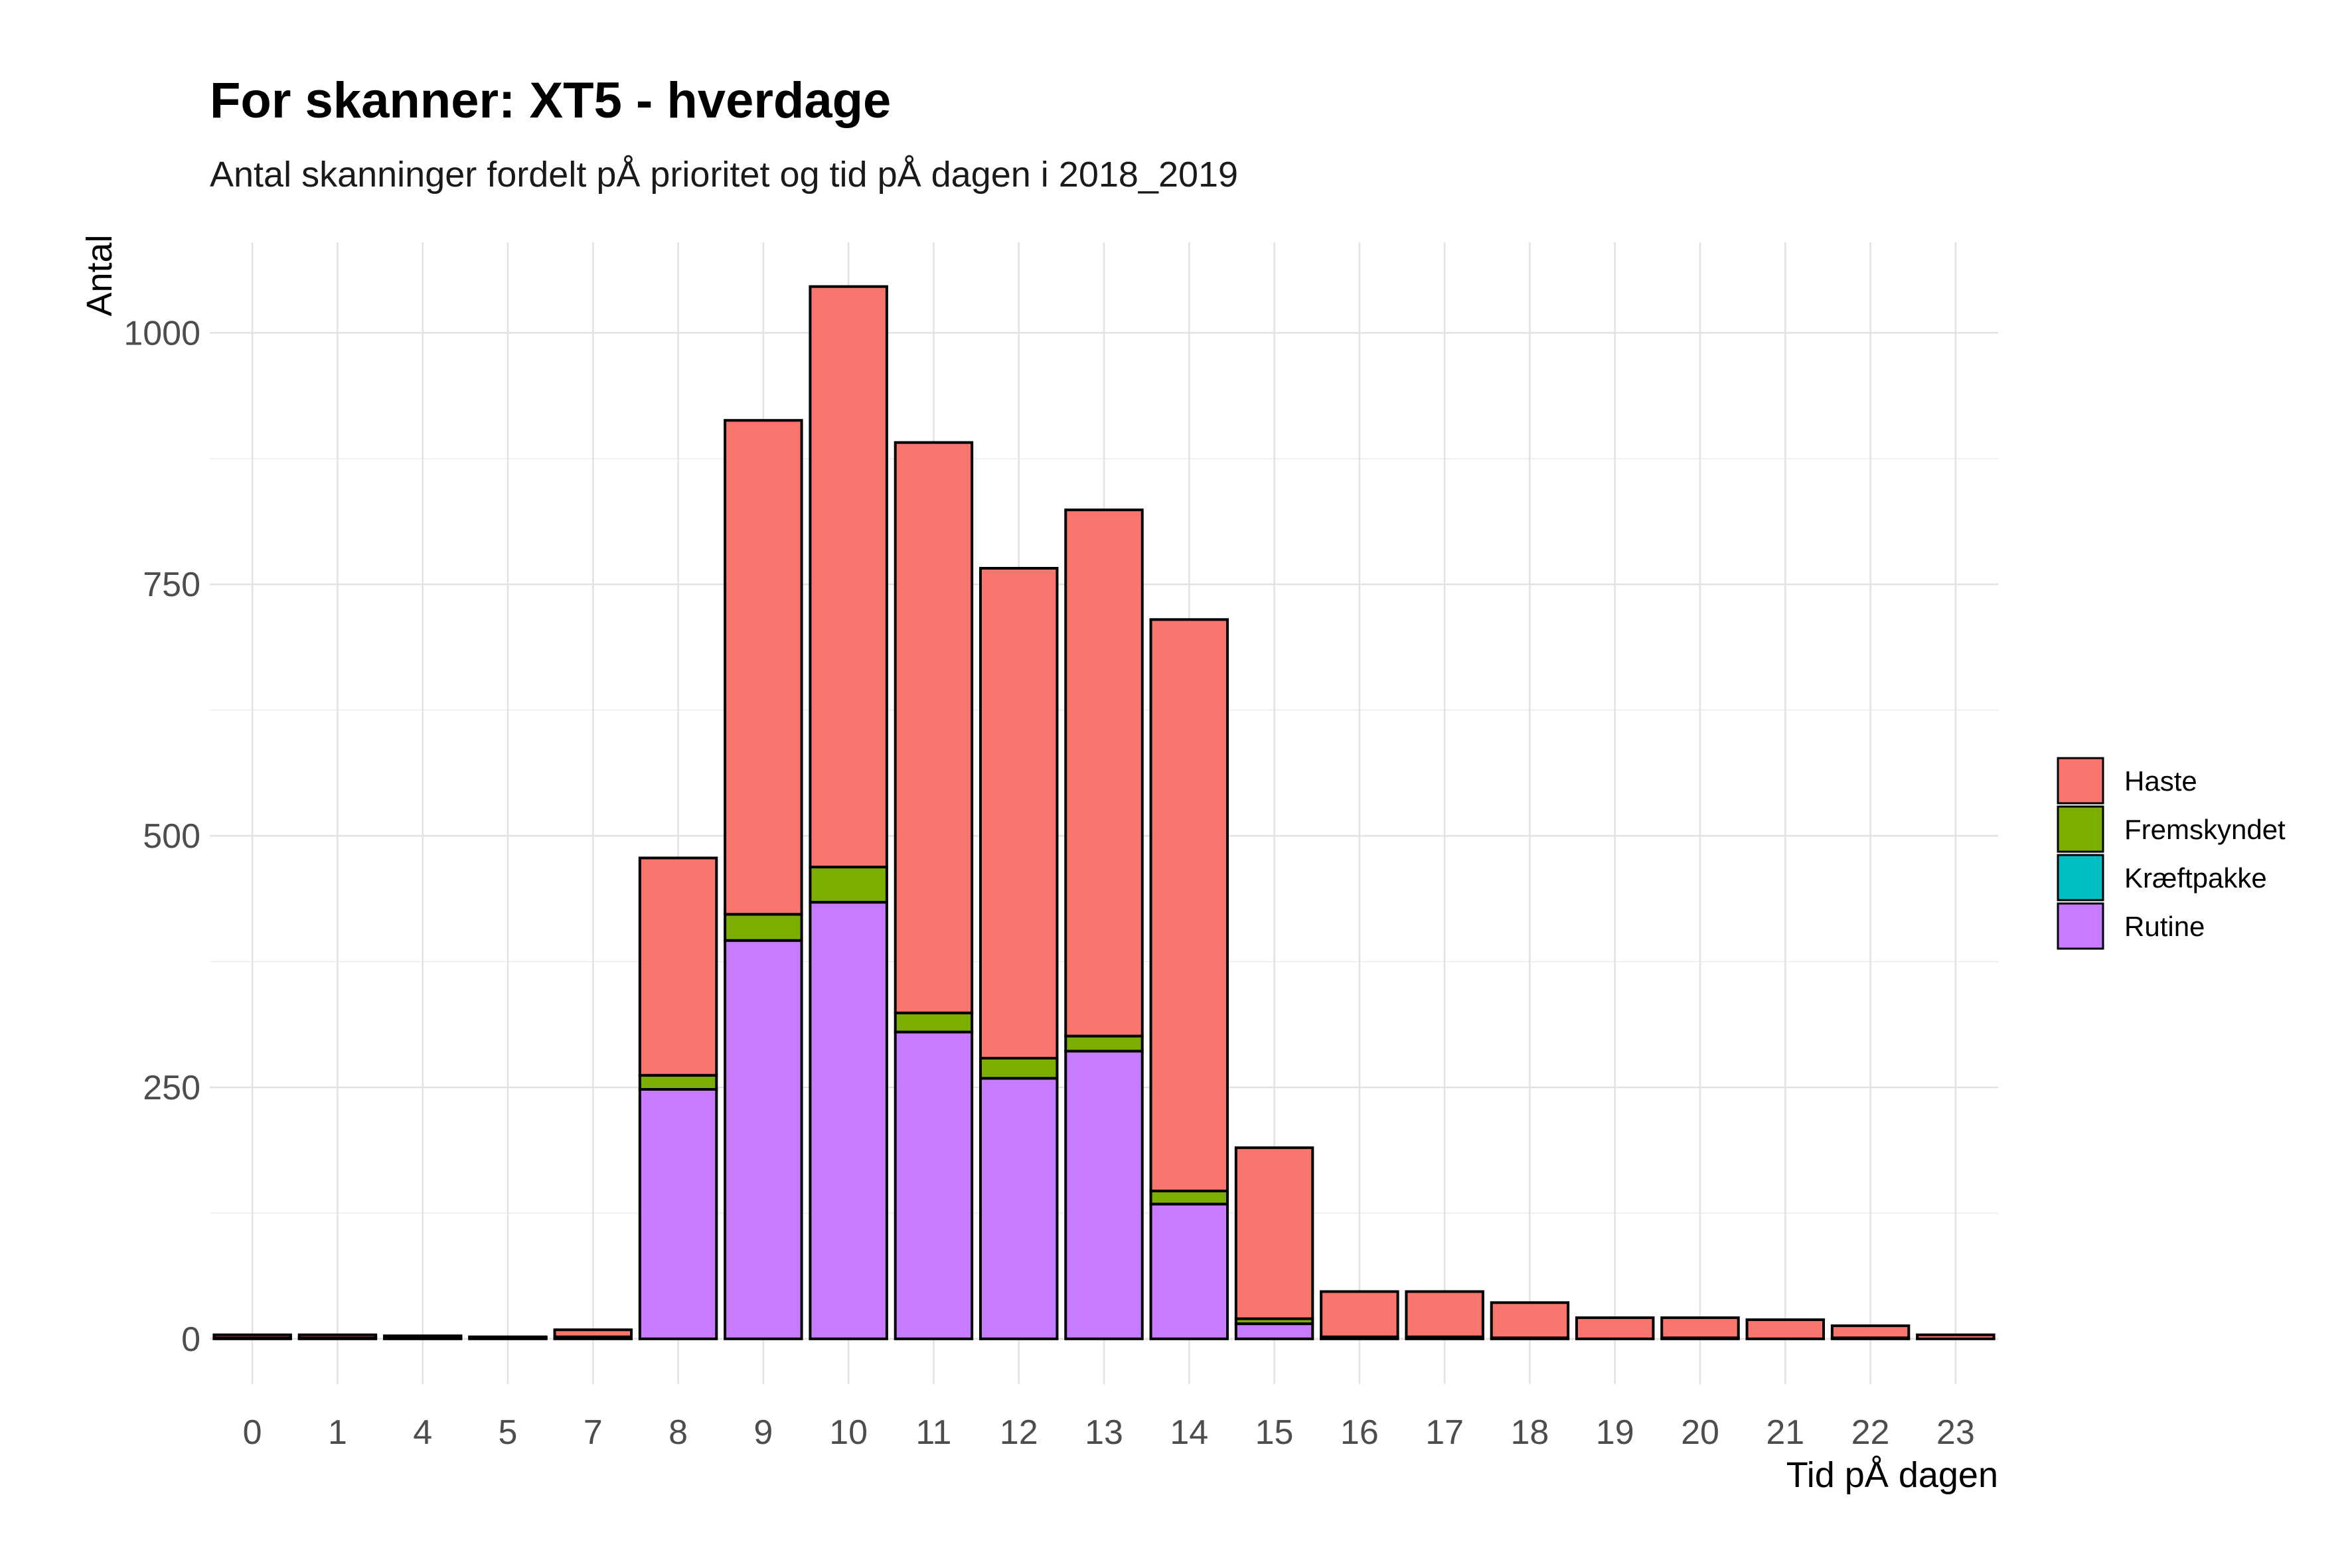 Image resolution: width=2352 pixels, height=1568 pixels. Describe the element at coordinates (2171, 854) in the screenshot. I see `legend: Haste Fremskyndet Kræftpakke Rutine` at that location.